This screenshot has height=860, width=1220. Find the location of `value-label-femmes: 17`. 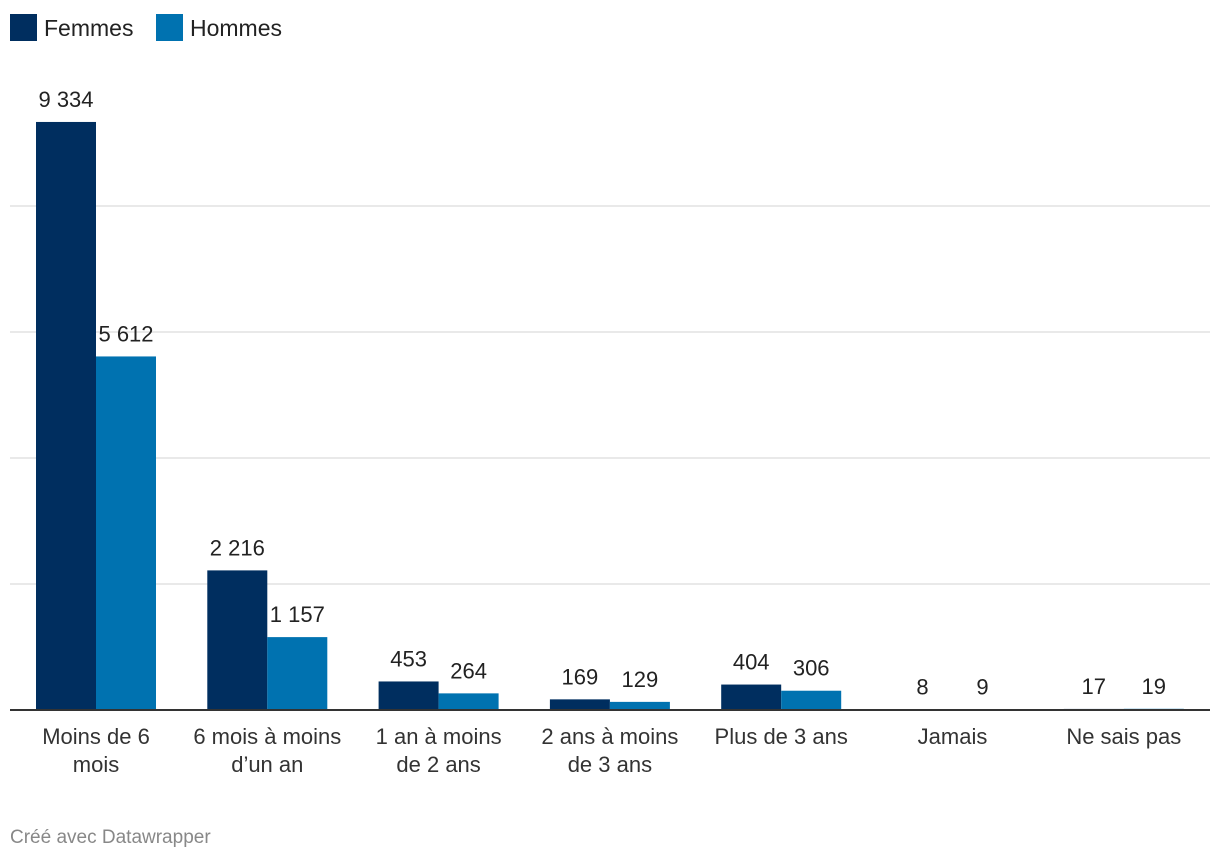

value-label-femmes: 17 is located at coordinates (1094, 686).